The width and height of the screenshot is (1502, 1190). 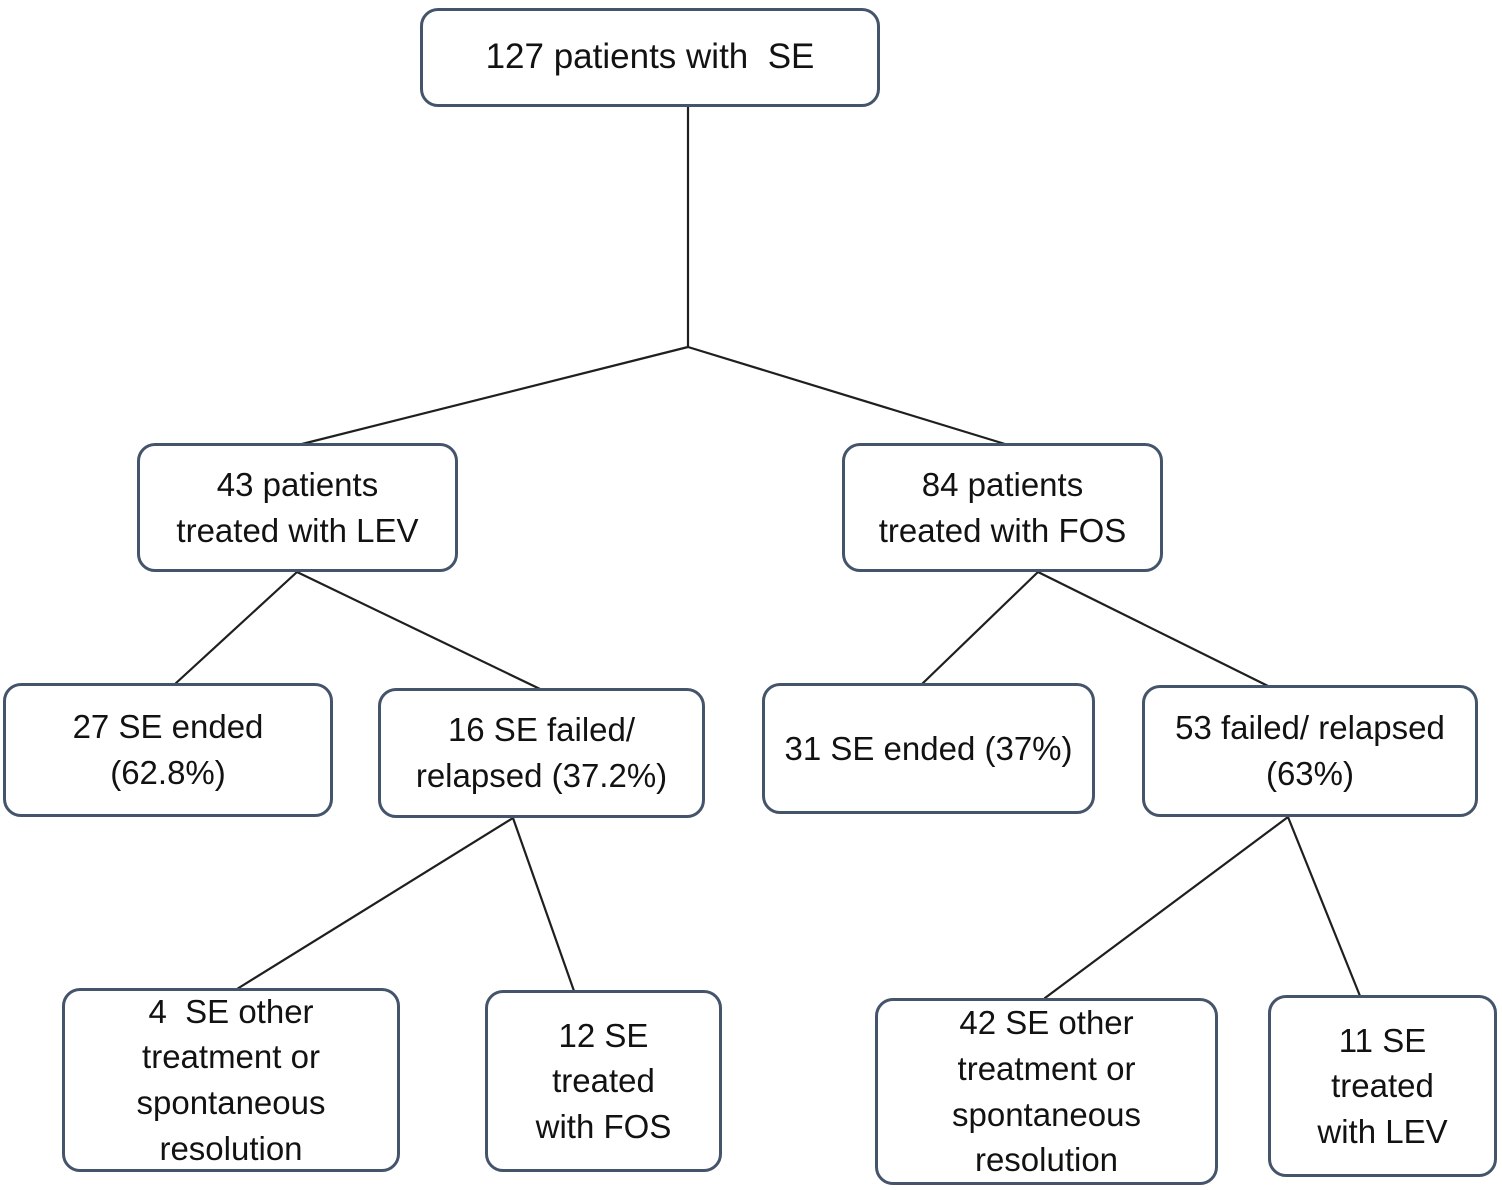 What do you see at coordinates (543, 904) in the screenshot?
I see `connector-levfailed-to-fos` at bounding box center [543, 904].